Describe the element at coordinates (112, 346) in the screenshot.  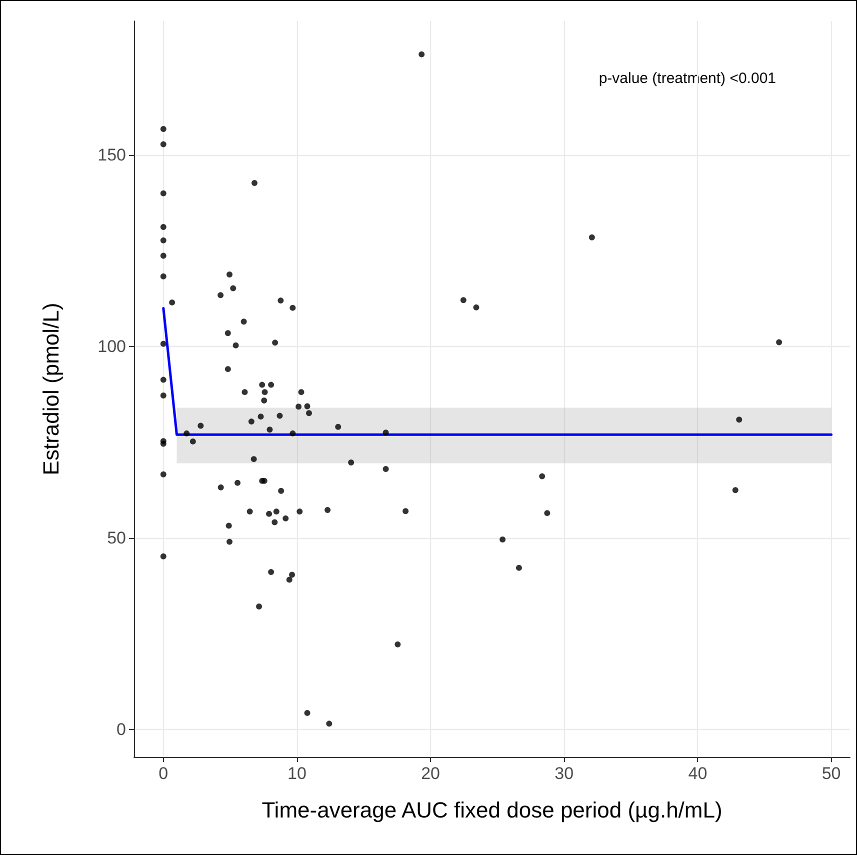
I see `y-tick-label: 100` at that location.